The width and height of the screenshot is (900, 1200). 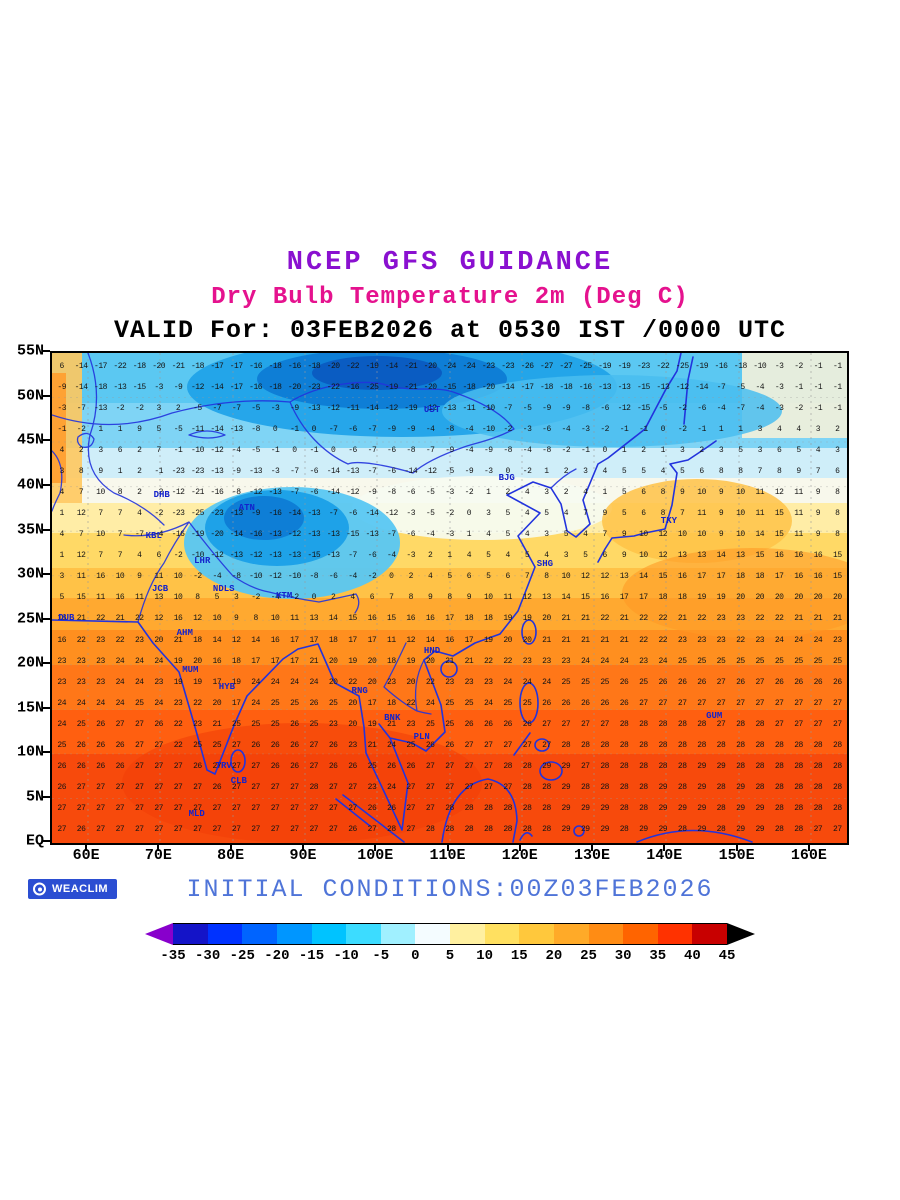 What do you see at coordinates (217, 535) in the screenshot?
I see `temperature-value: -20` at bounding box center [217, 535].